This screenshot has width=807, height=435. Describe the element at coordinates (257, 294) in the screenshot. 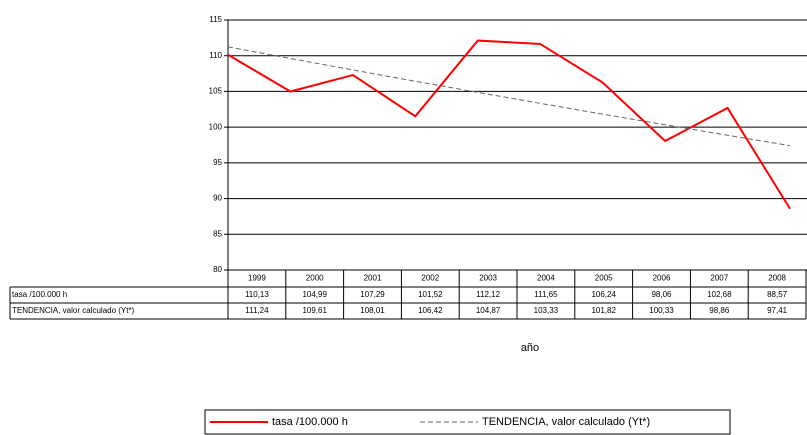

I see `table-cell: 110,13` at that location.